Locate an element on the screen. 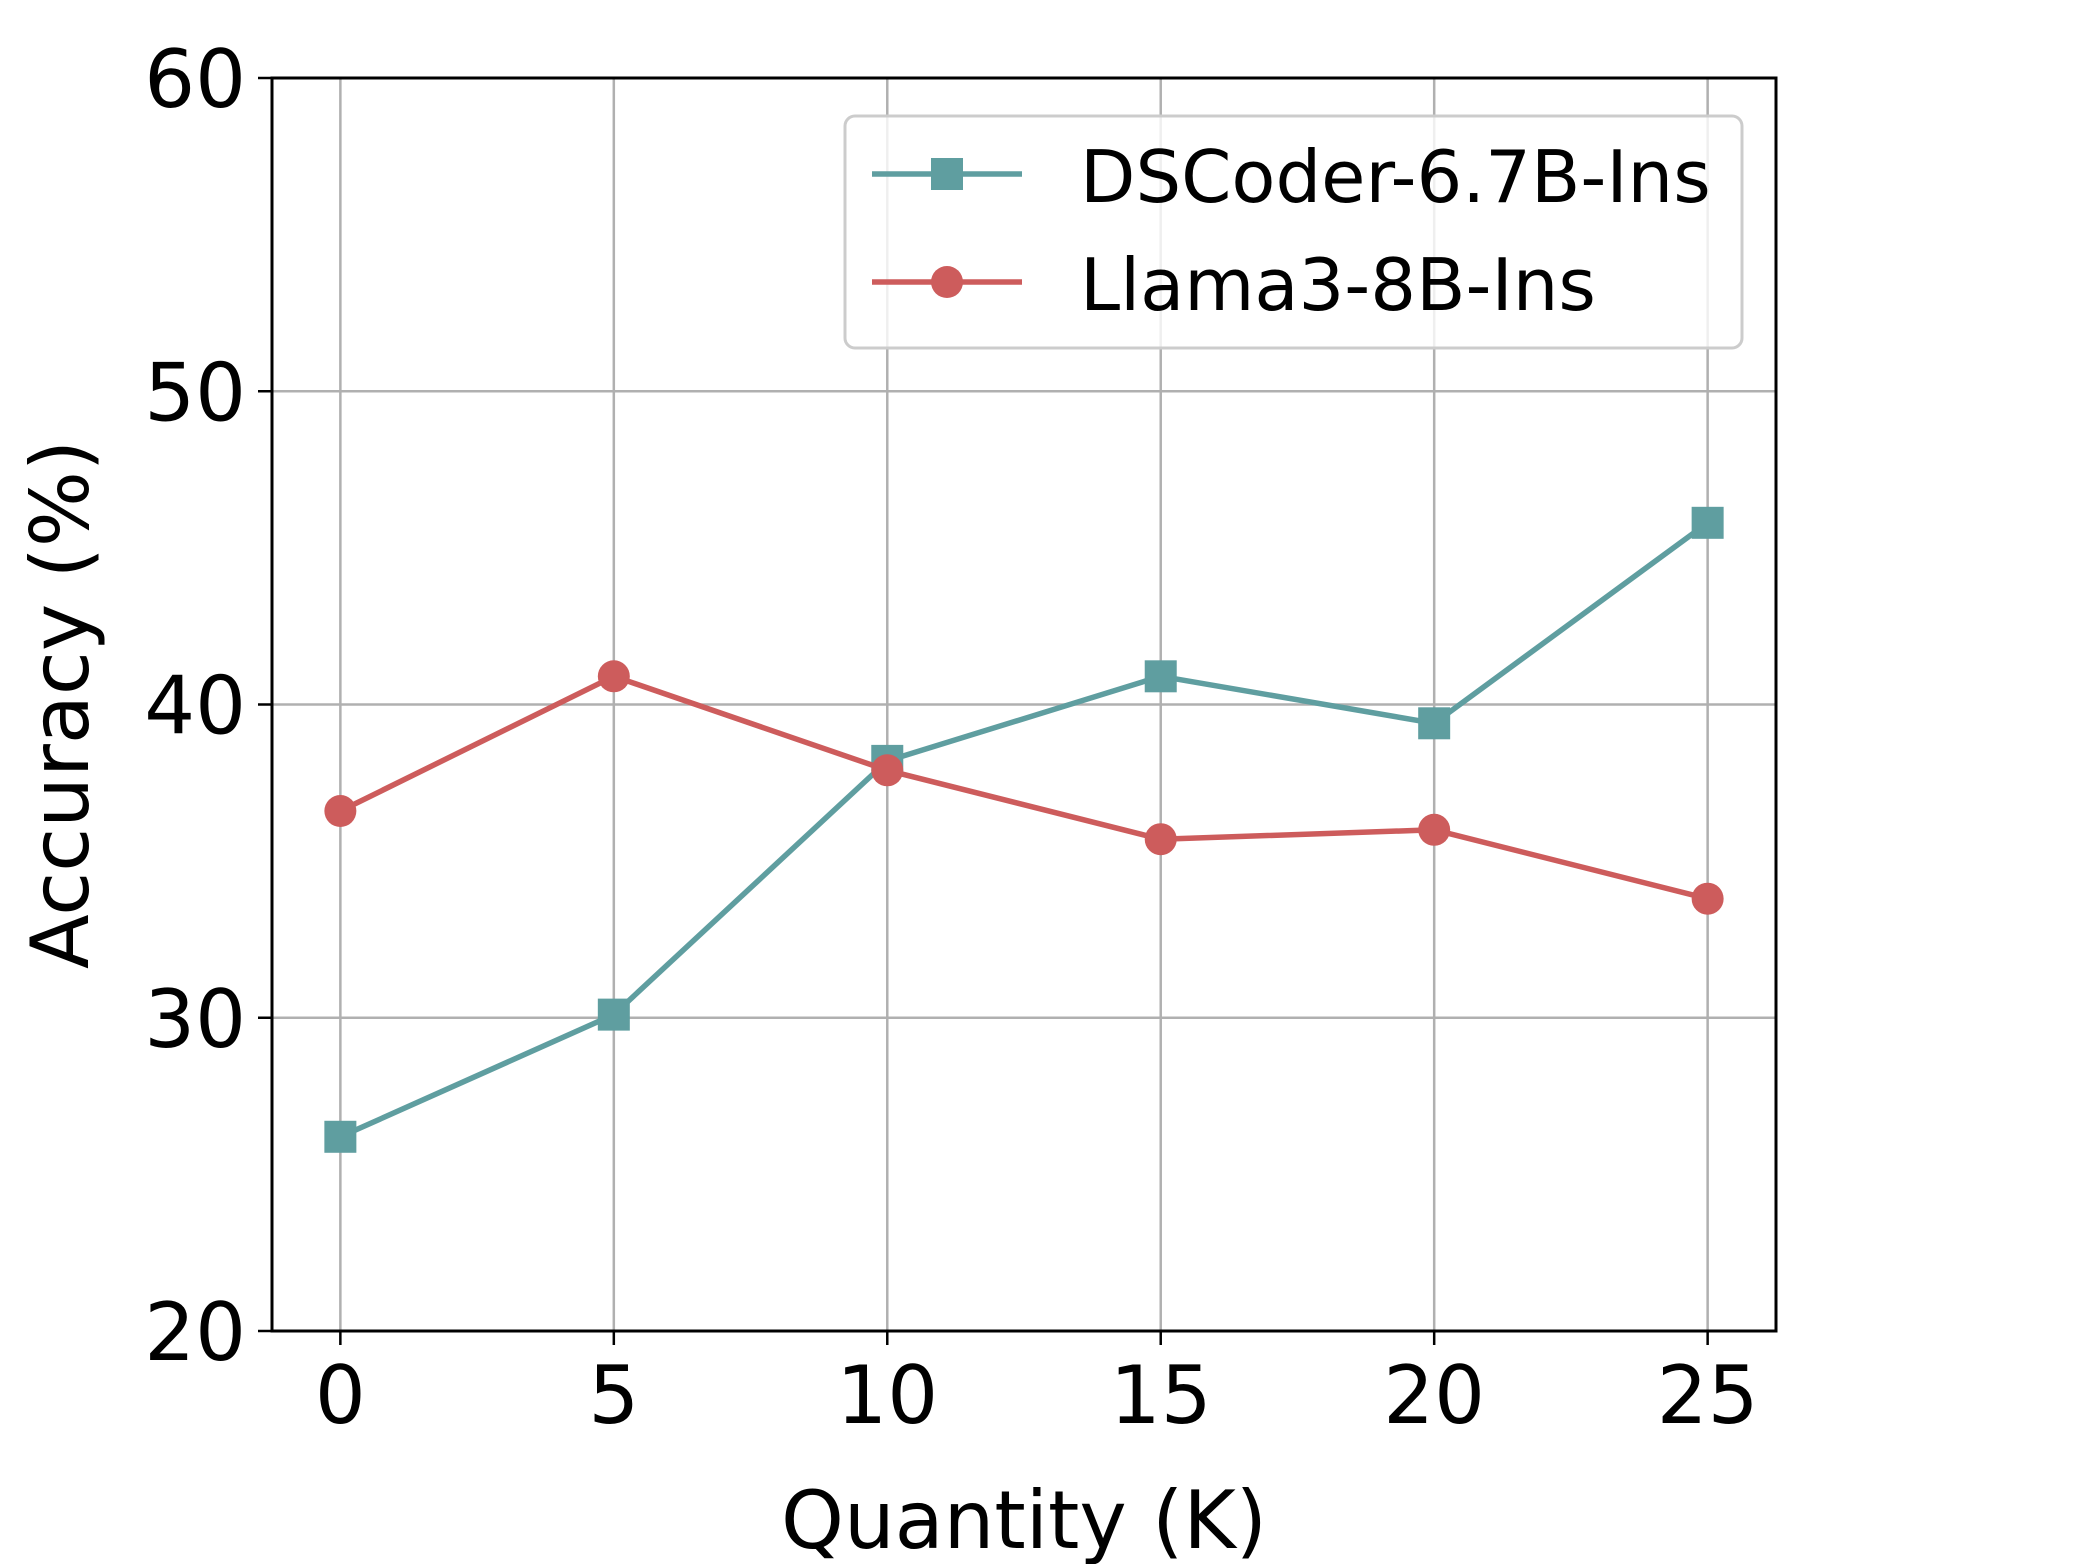  x-tick-label: 10 is located at coordinates (887, 1395).